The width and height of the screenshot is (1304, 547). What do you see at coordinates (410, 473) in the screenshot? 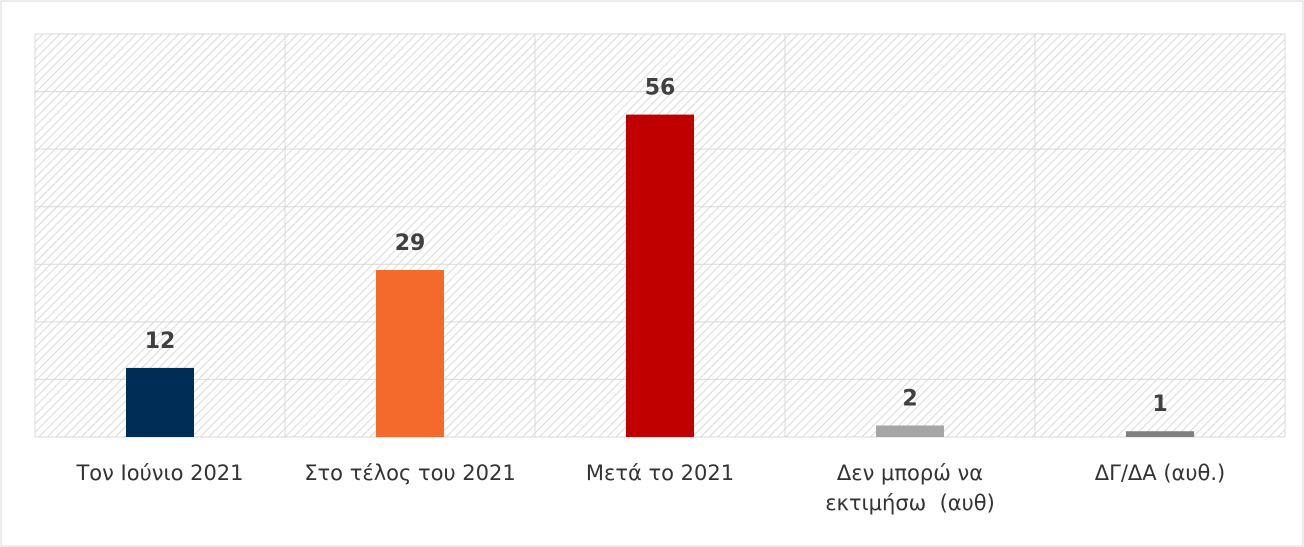
I see `x-tick-label: Στο τέλος του 2021` at bounding box center [410, 473].